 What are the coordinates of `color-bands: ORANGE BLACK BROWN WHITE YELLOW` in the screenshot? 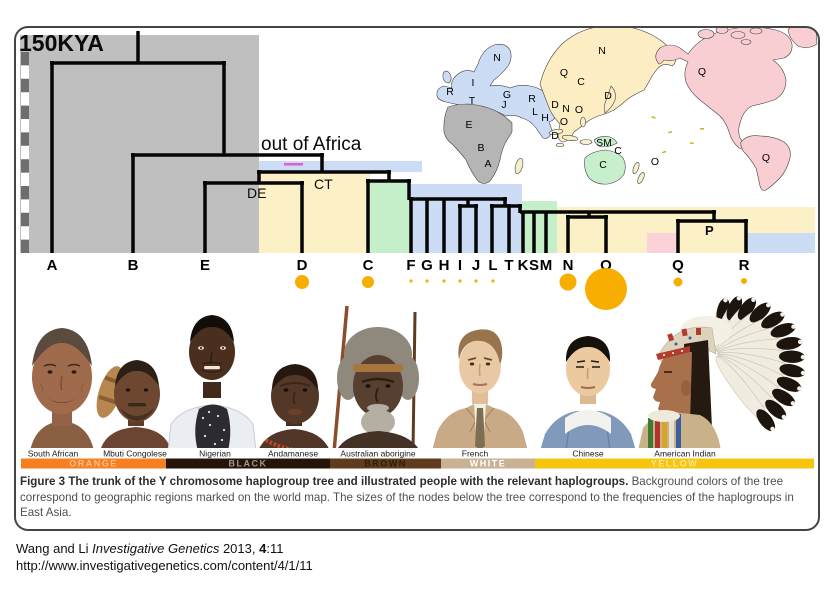 It's located at (417, 463).